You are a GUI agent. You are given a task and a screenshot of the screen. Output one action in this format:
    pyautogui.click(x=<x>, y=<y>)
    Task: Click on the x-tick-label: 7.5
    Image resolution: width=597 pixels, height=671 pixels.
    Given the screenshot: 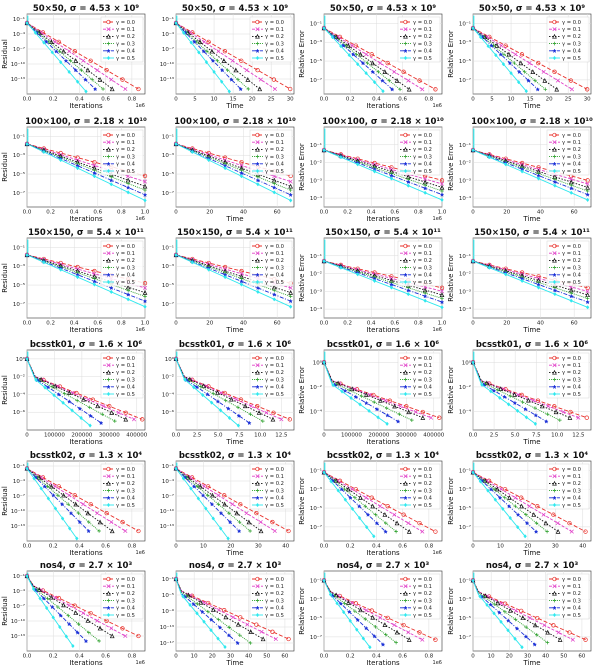 What is the action you would take?
    pyautogui.click(x=239, y=436)
    